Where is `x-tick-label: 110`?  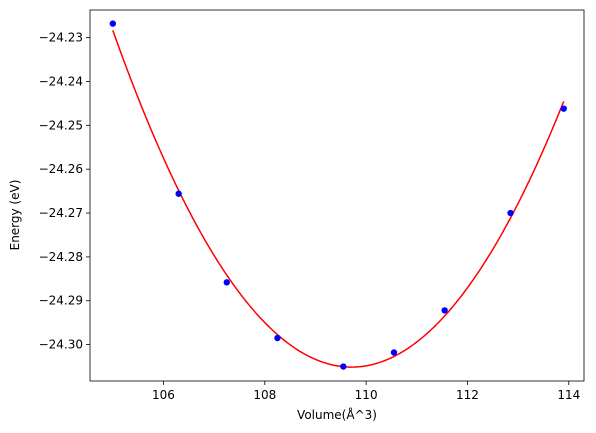
x-tick-label: 110 is located at coordinates (366, 395).